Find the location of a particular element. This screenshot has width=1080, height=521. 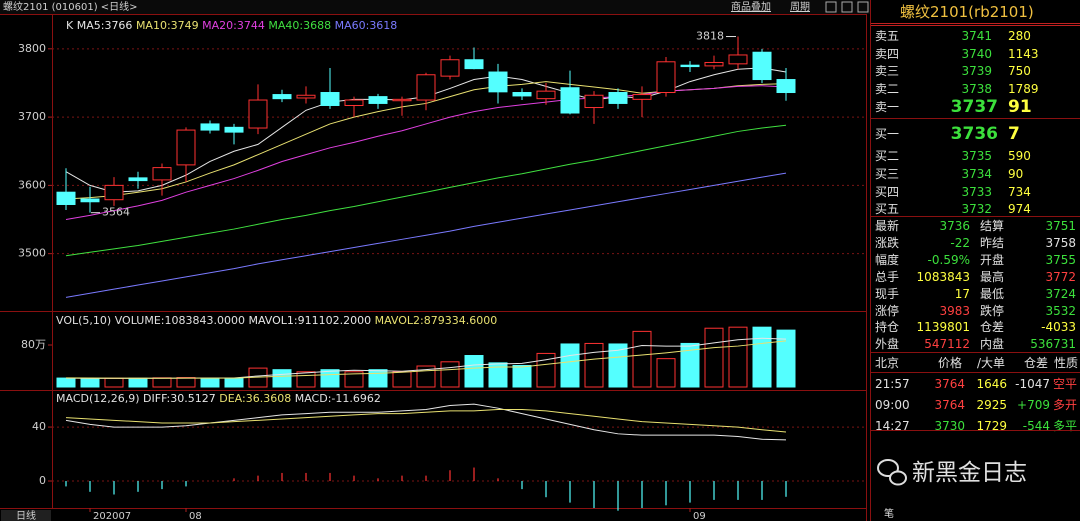

toolbar-title: 螺纹2101 (010601) <日线> is located at coordinates (70, 6).